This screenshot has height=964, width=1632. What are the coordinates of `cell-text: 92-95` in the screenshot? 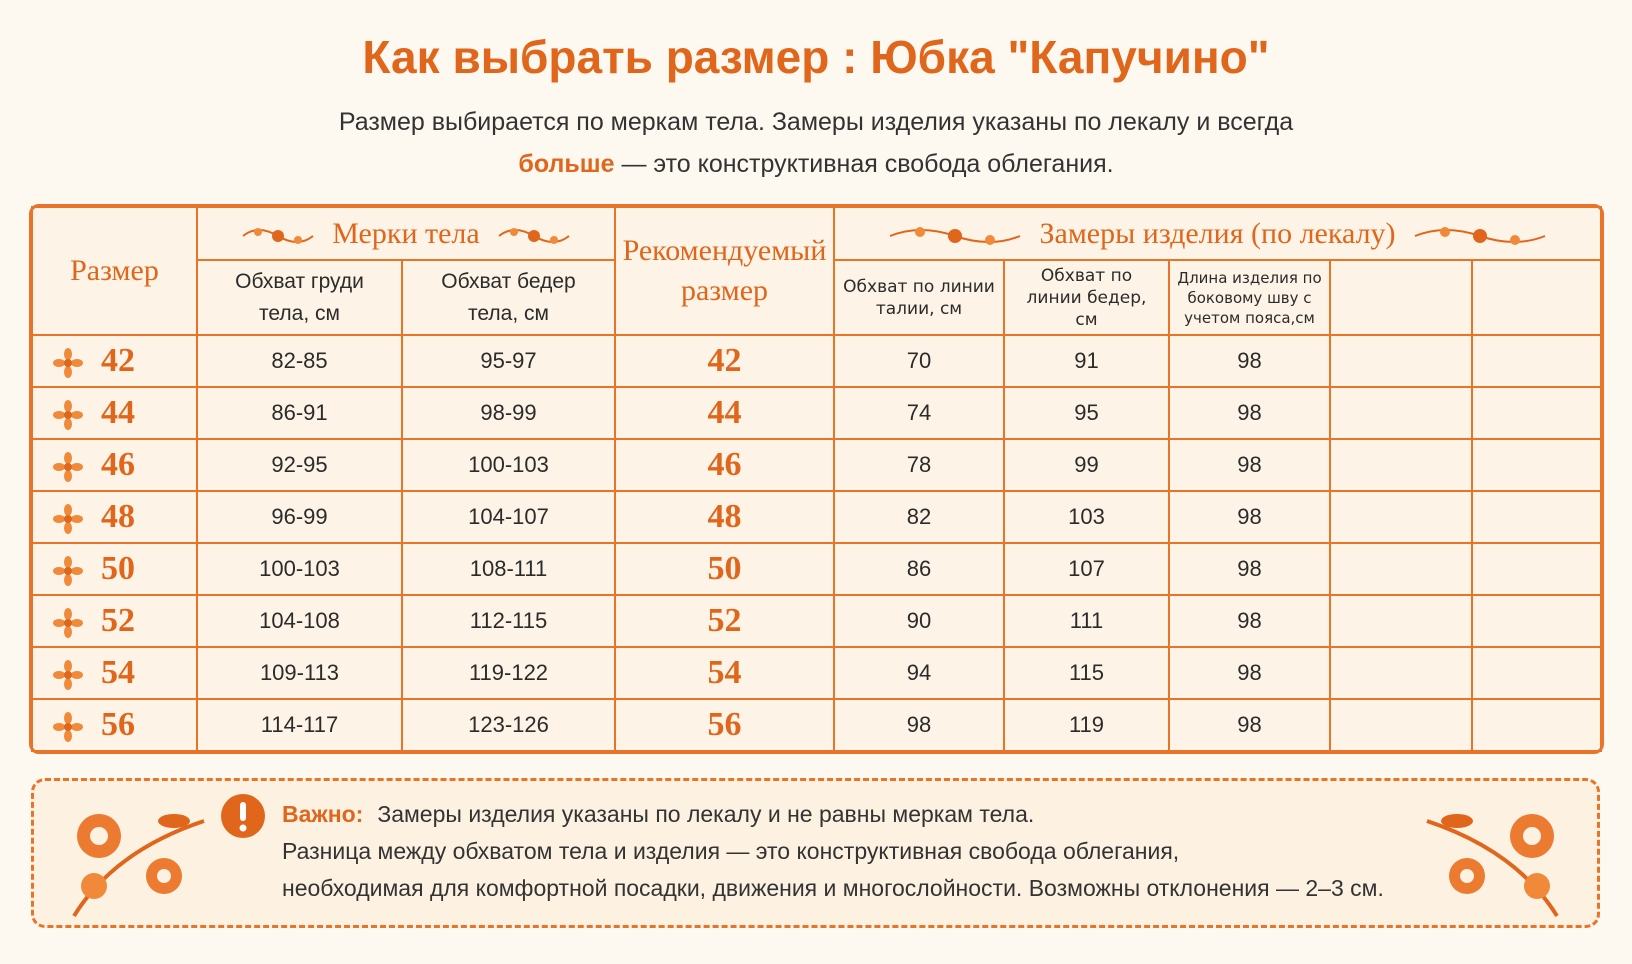 It's located at (299, 464).